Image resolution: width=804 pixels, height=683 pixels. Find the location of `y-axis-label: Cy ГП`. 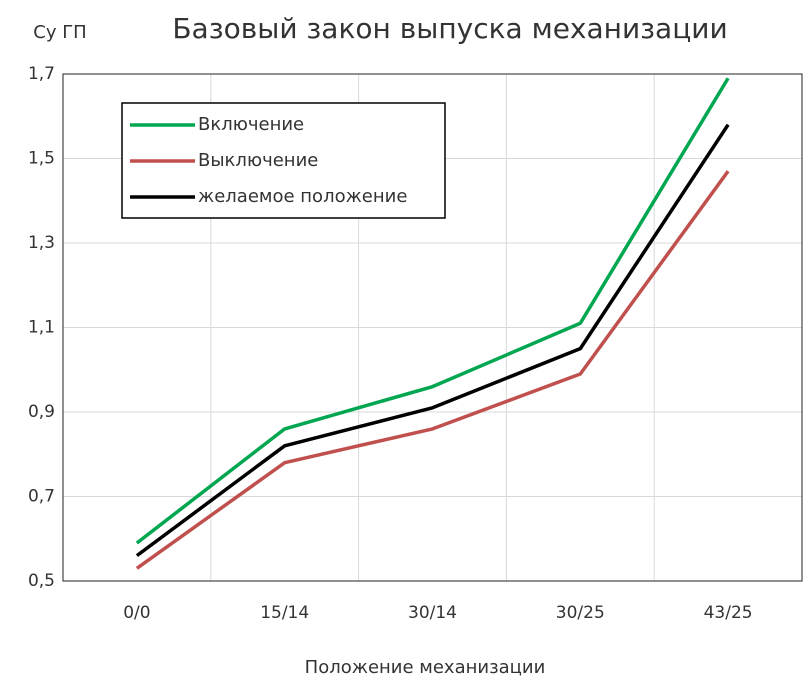

y-axis-label: Cy ГП is located at coordinates (59, 32).